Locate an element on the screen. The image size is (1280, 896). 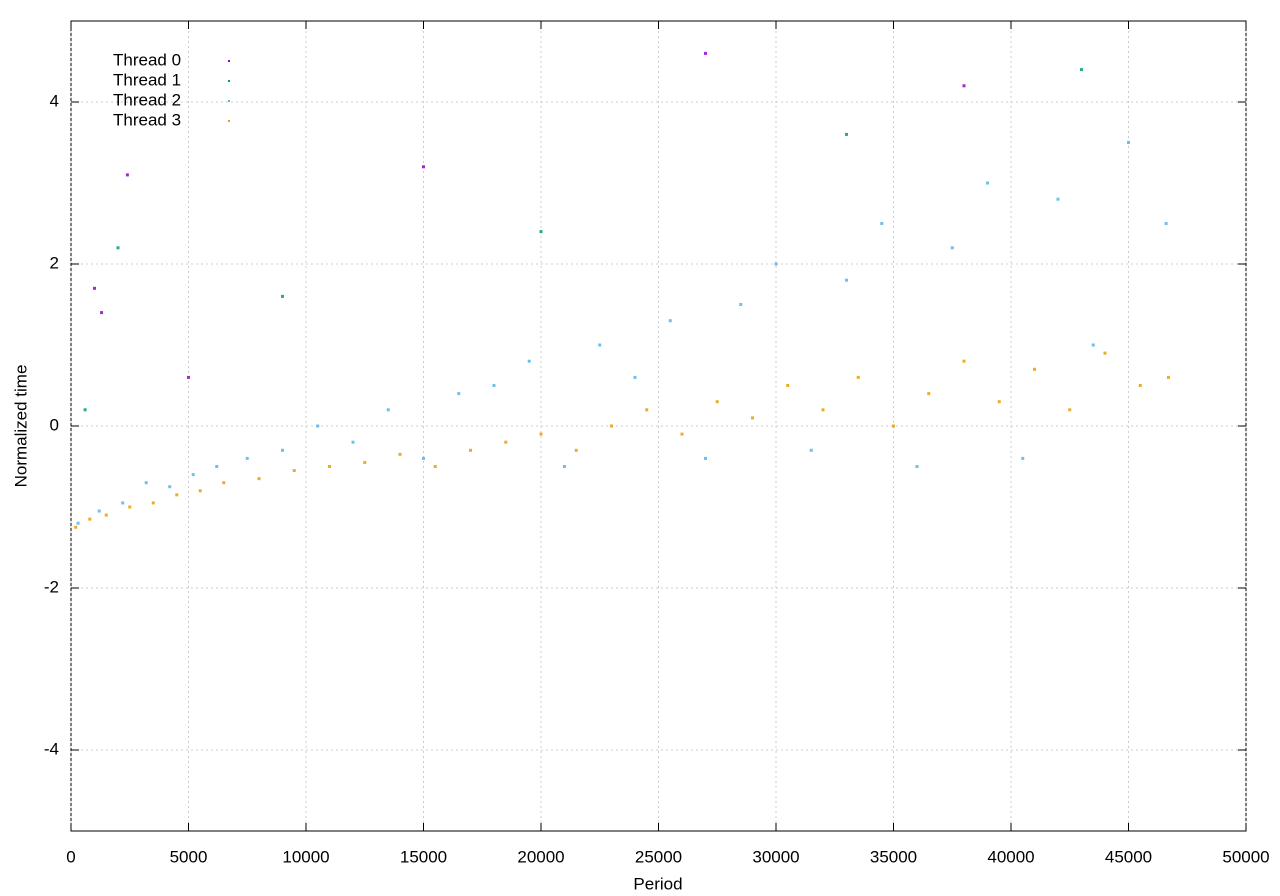
legend-label: Thread 1 is located at coordinates (147, 79).